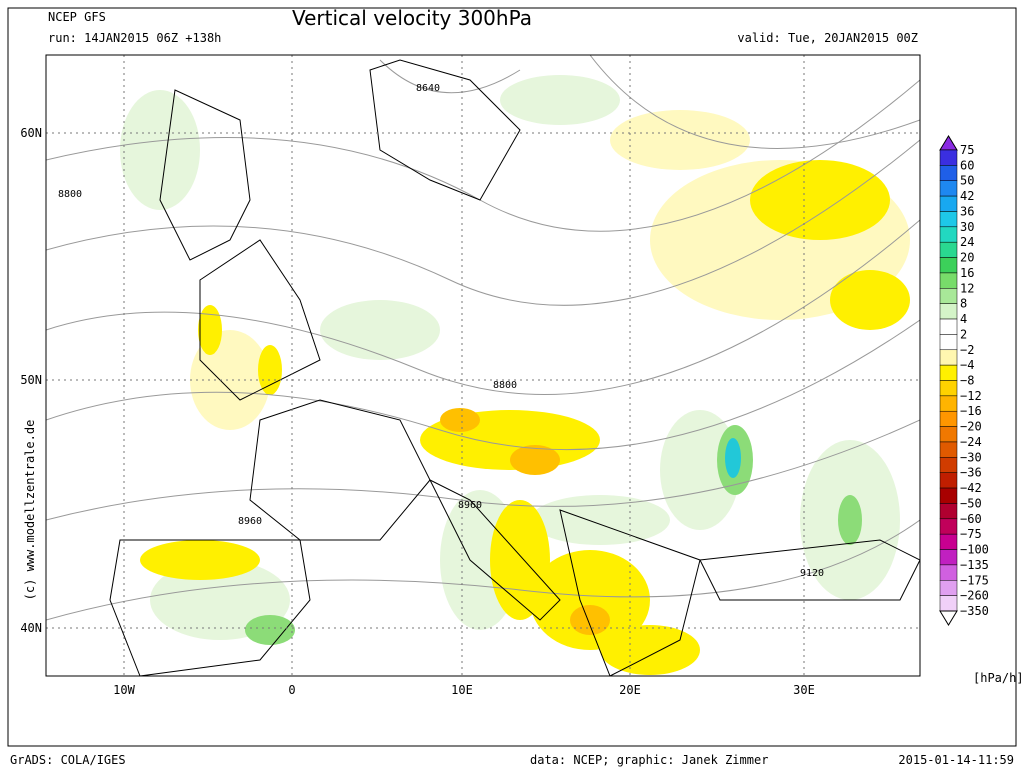 The image size is (1024, 772). What do you see at coordinates (963, 334) in the screenshot?
I see `colorbar-label: 2` at bounding box center [963, 334].